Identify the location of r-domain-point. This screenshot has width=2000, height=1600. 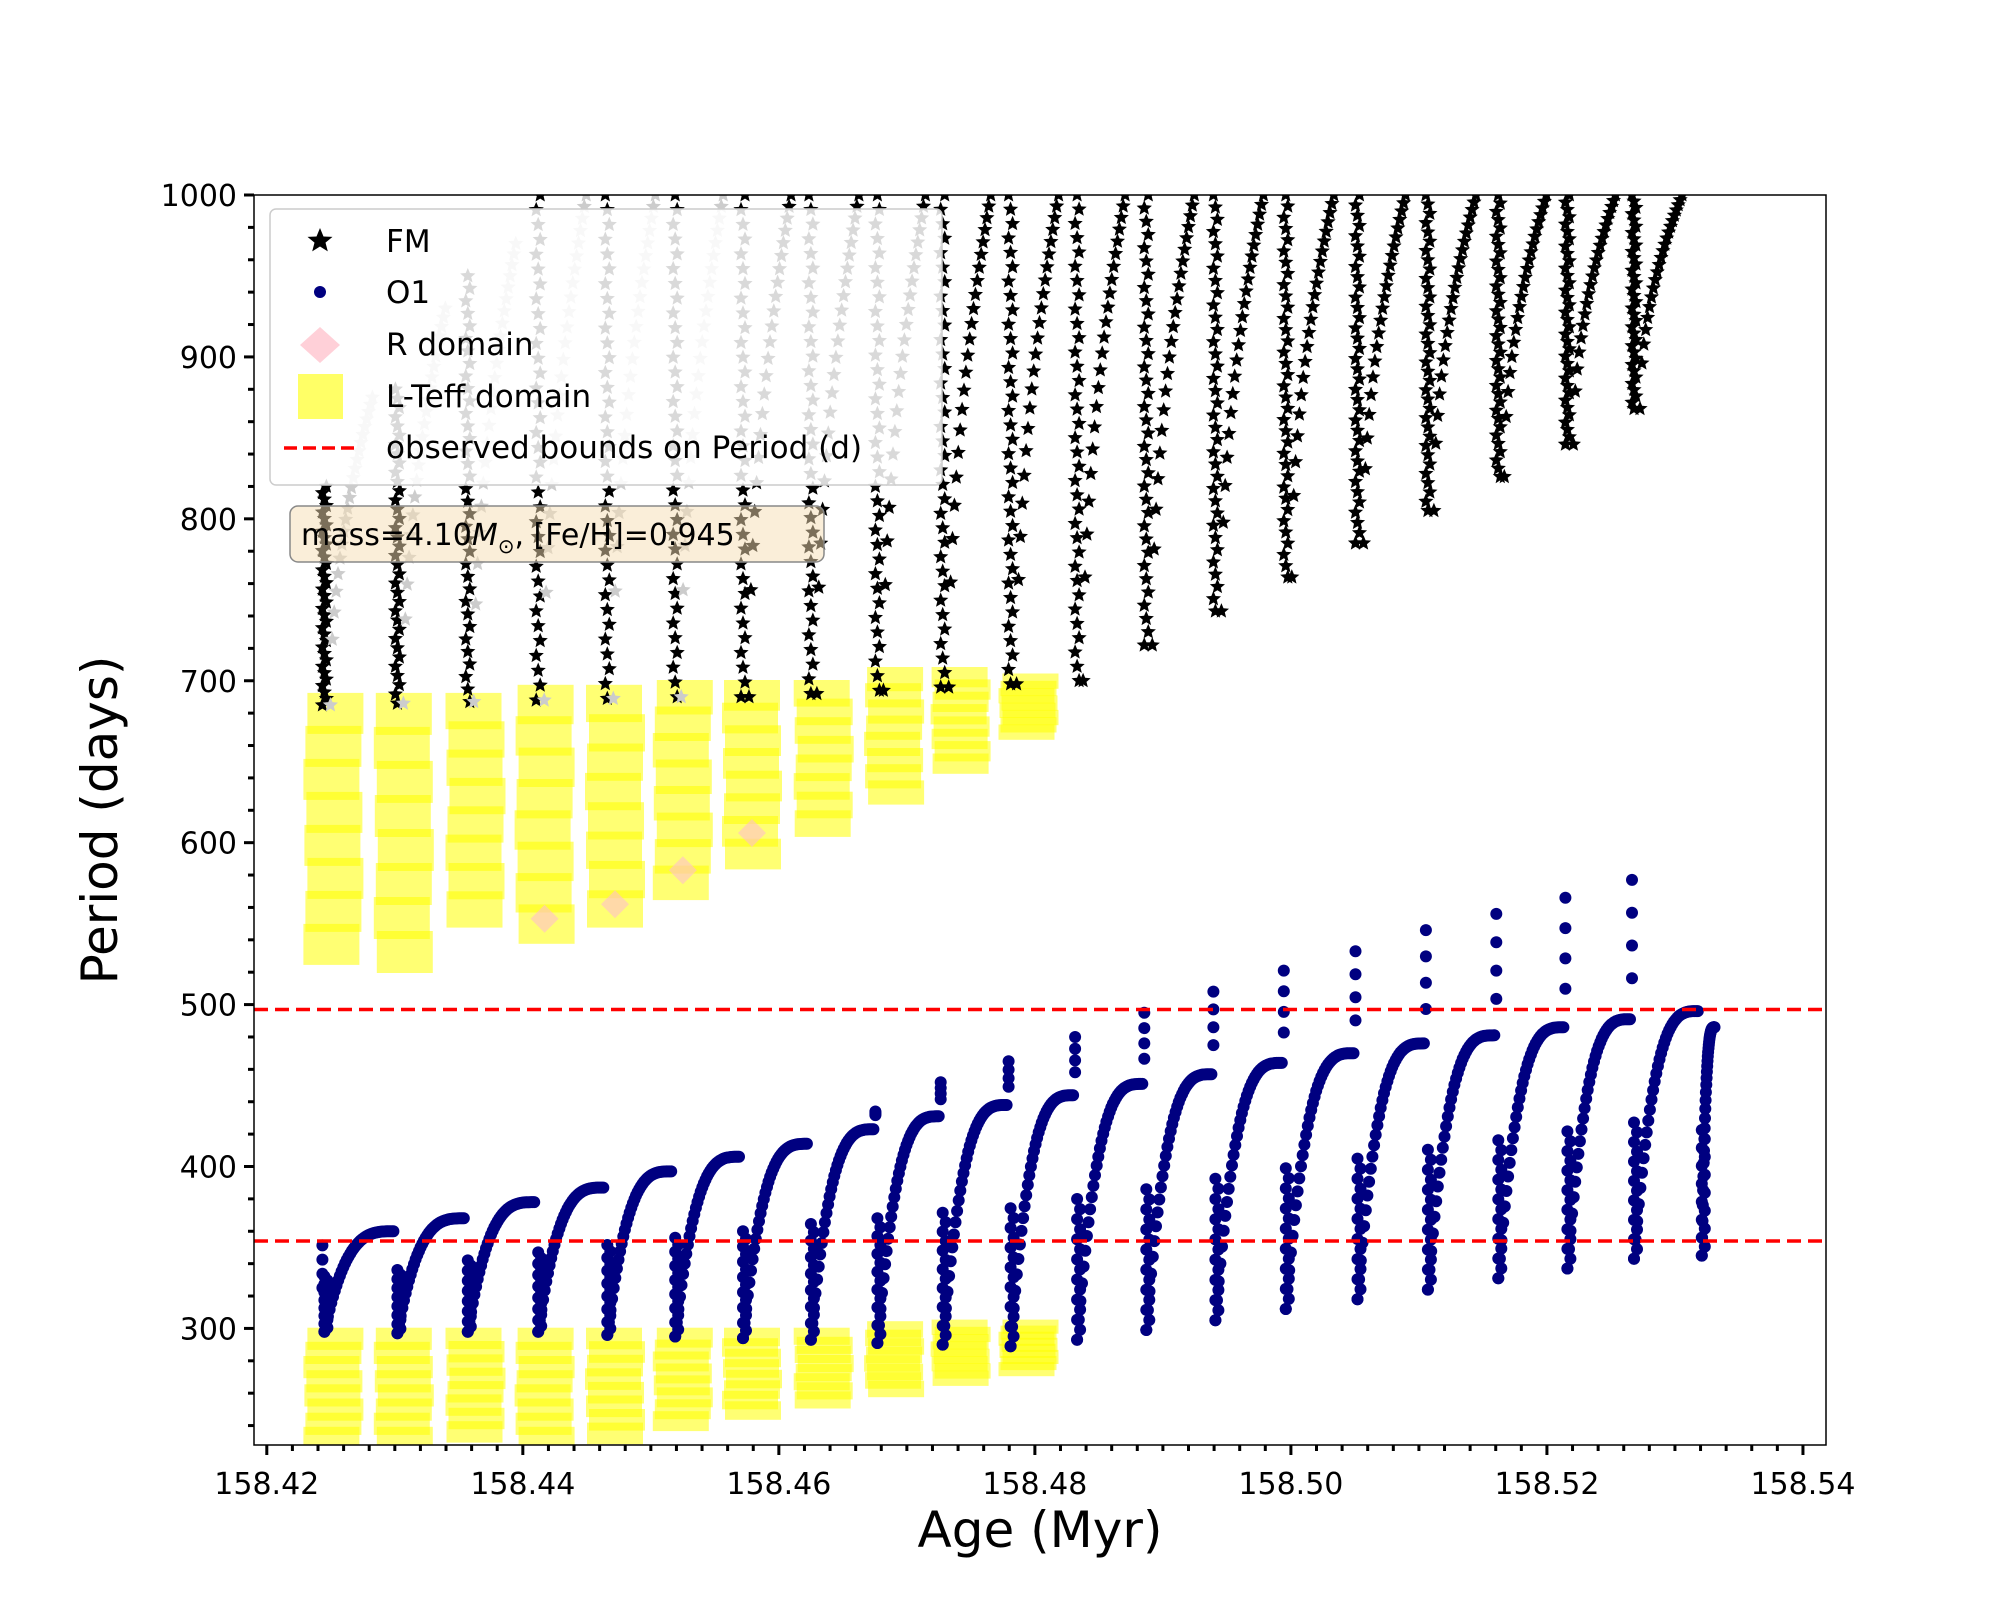
(544, 918).